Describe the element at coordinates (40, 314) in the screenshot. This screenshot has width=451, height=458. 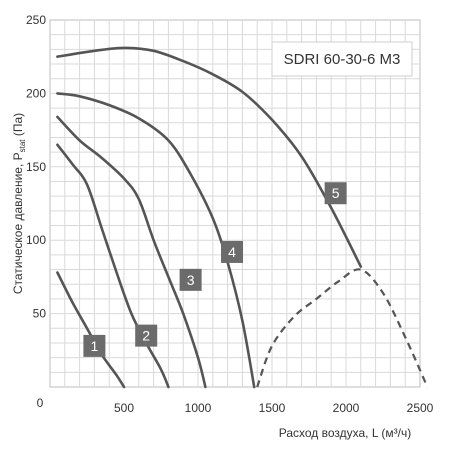
I see `y-tick-label: 50` at that location.